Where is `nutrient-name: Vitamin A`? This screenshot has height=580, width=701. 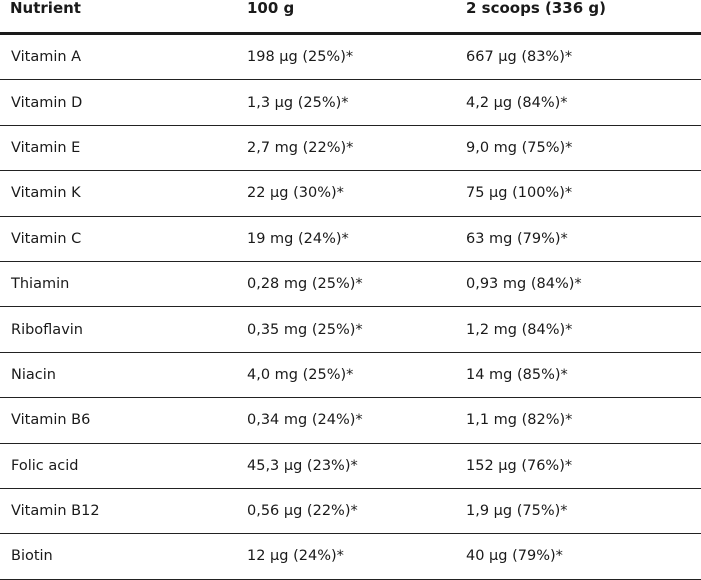
nutrient-name: Vitamin A is located at coordinates (46, 57).